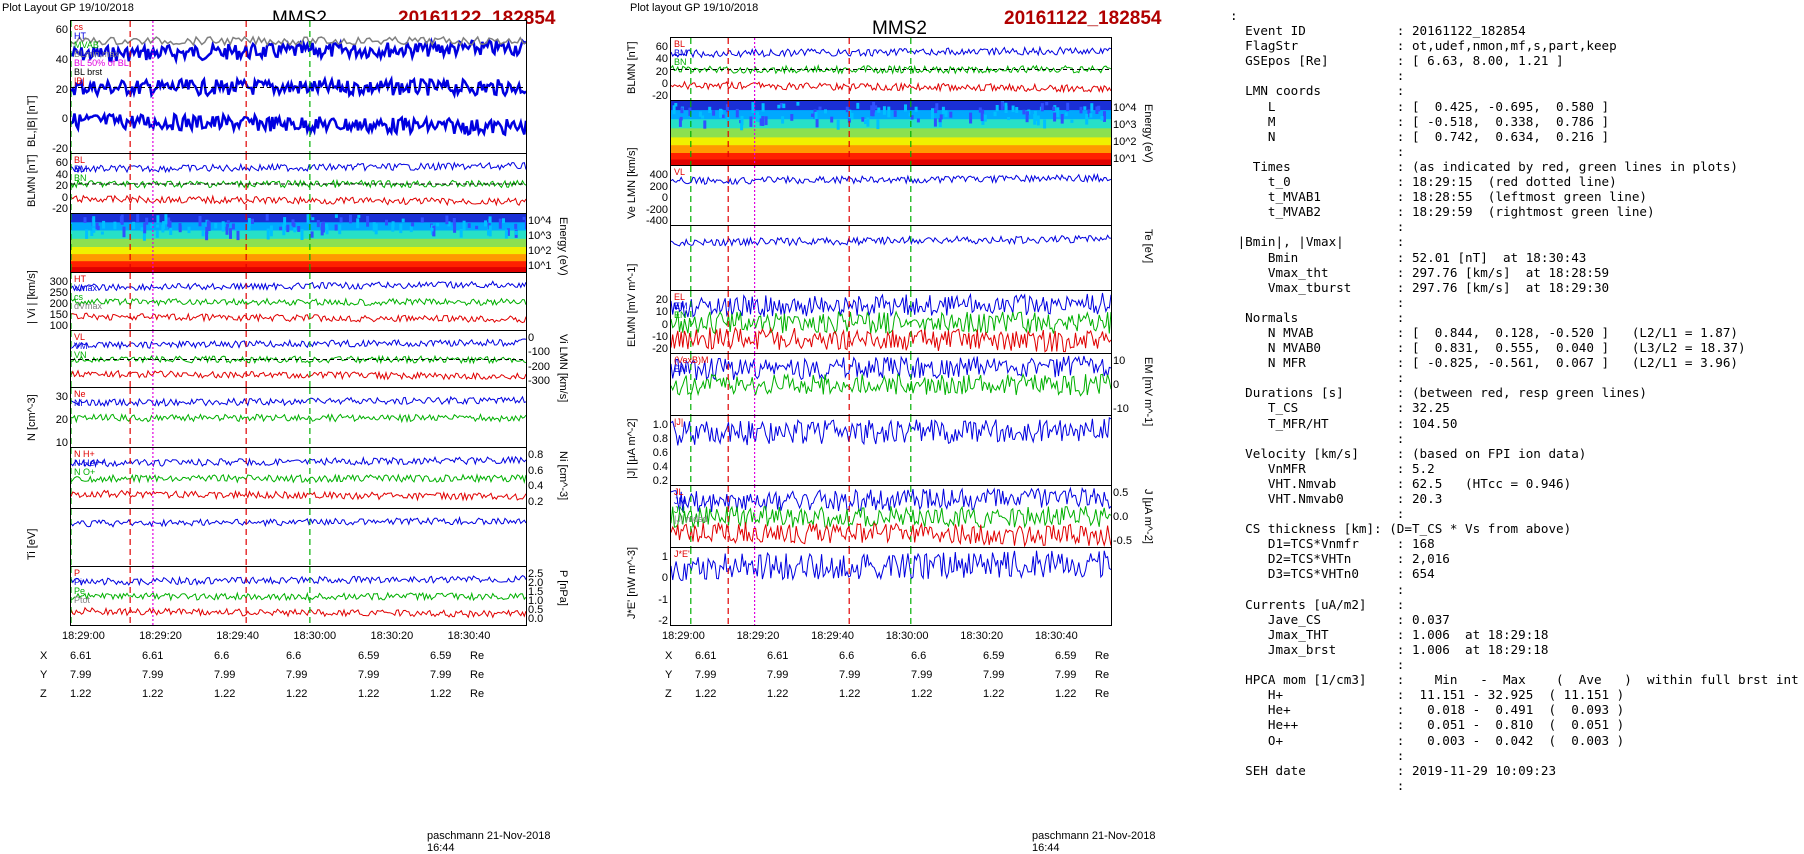 The height and width of the screenshot is (854, 1804). I want to click on ylabel-elmn: ELMN [mV m^-1], so click(632, 305).